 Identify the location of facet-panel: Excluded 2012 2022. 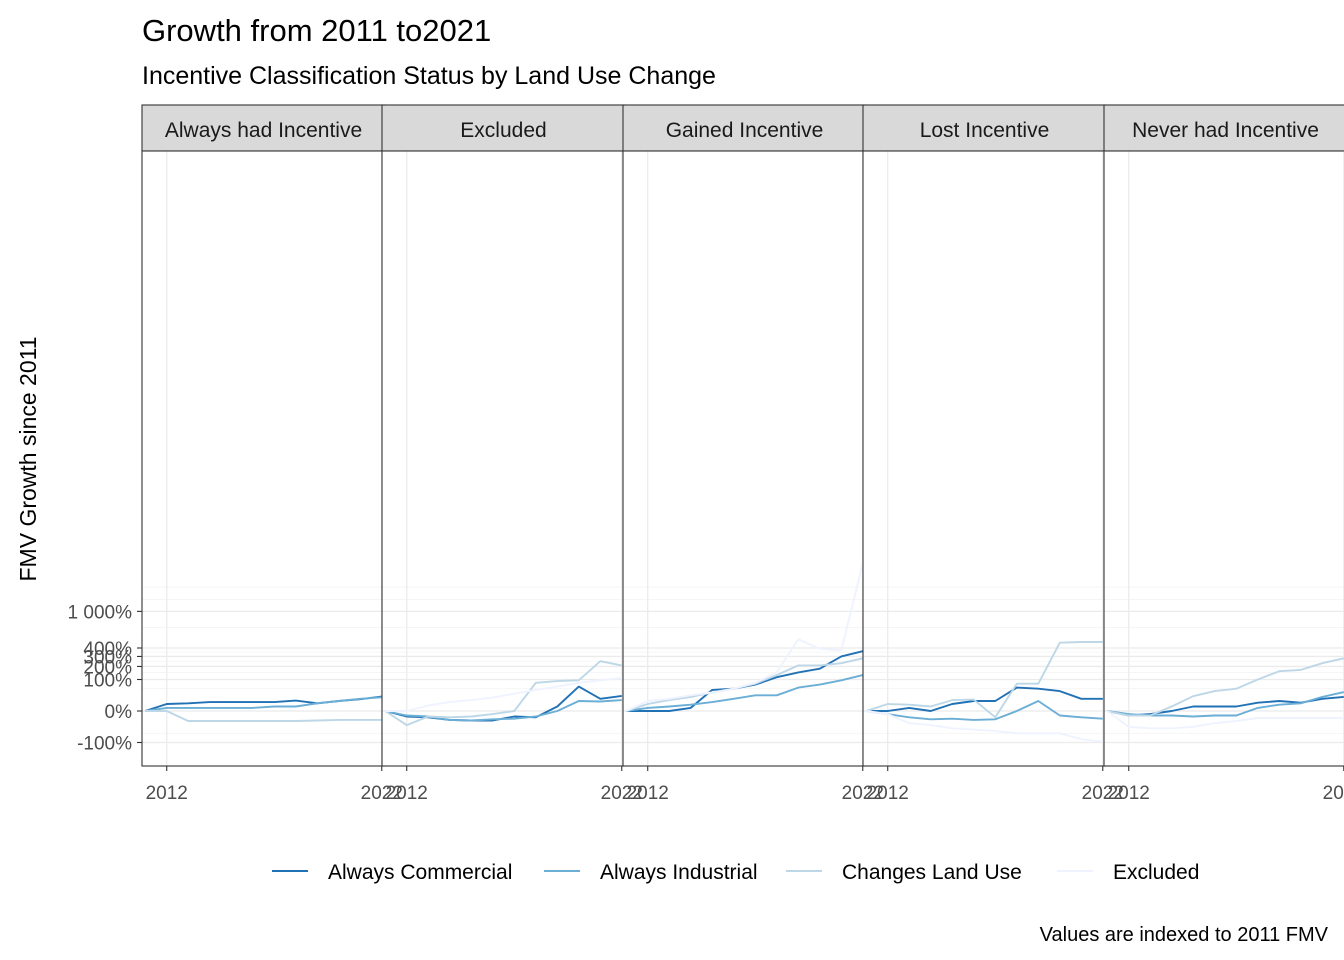
(512, 454).